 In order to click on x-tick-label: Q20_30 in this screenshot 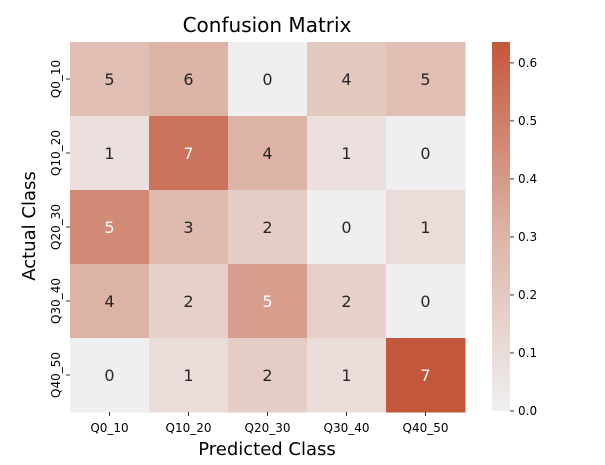, I will do `click(268, 428)`.